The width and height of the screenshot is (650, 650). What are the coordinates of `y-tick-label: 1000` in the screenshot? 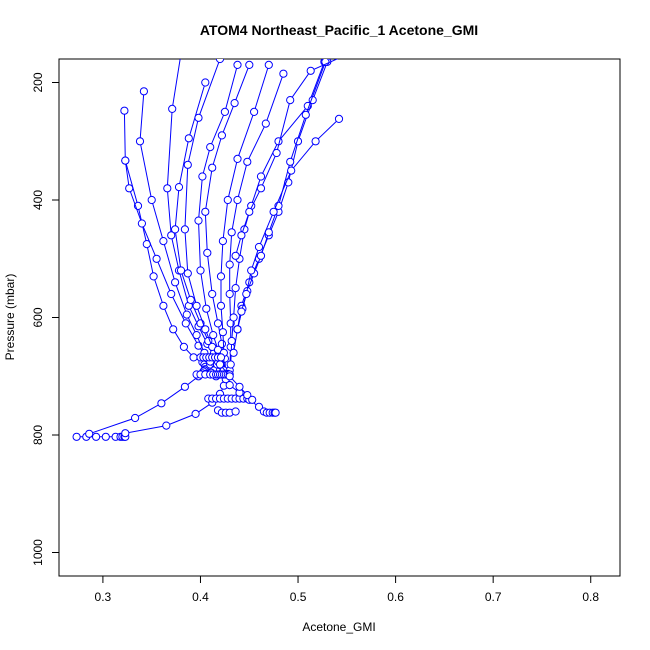 It's located at (38, 552).